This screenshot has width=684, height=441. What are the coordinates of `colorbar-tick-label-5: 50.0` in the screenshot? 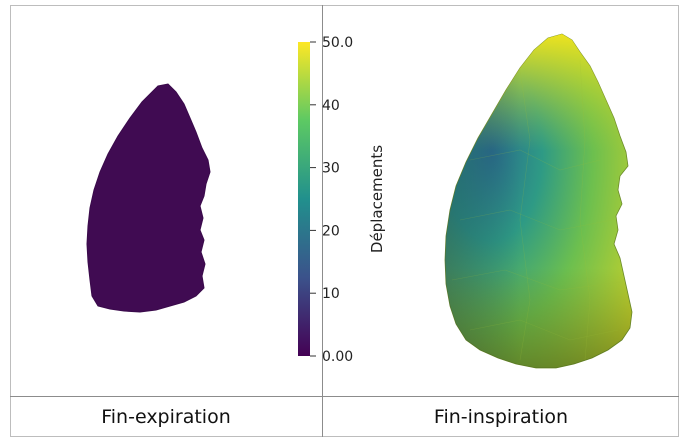 It's located at (337, 43).